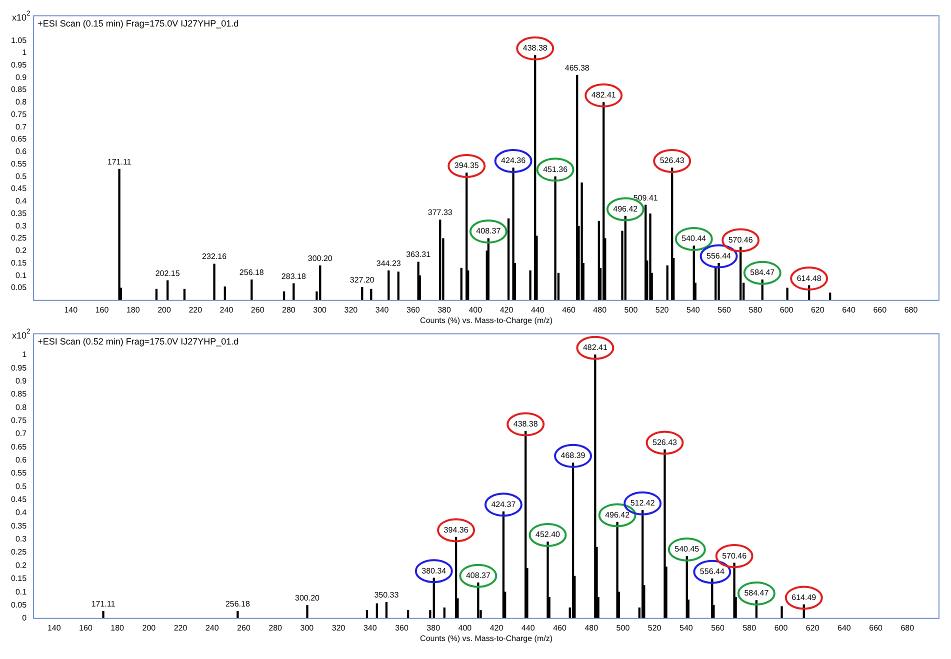  I want to click on annotation: 394.35, so click(467, 165).